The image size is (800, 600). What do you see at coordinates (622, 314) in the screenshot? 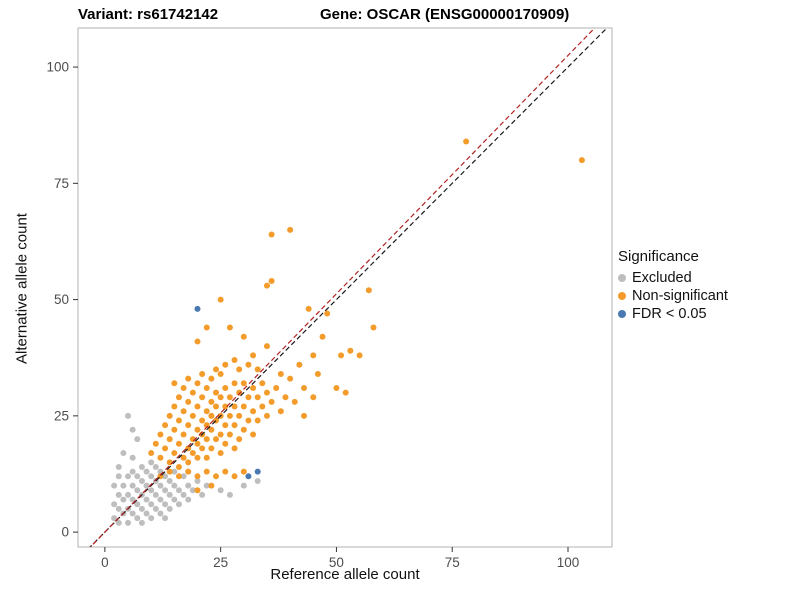
I see `legend-dot-fdr` at bounding box center [622, 314].